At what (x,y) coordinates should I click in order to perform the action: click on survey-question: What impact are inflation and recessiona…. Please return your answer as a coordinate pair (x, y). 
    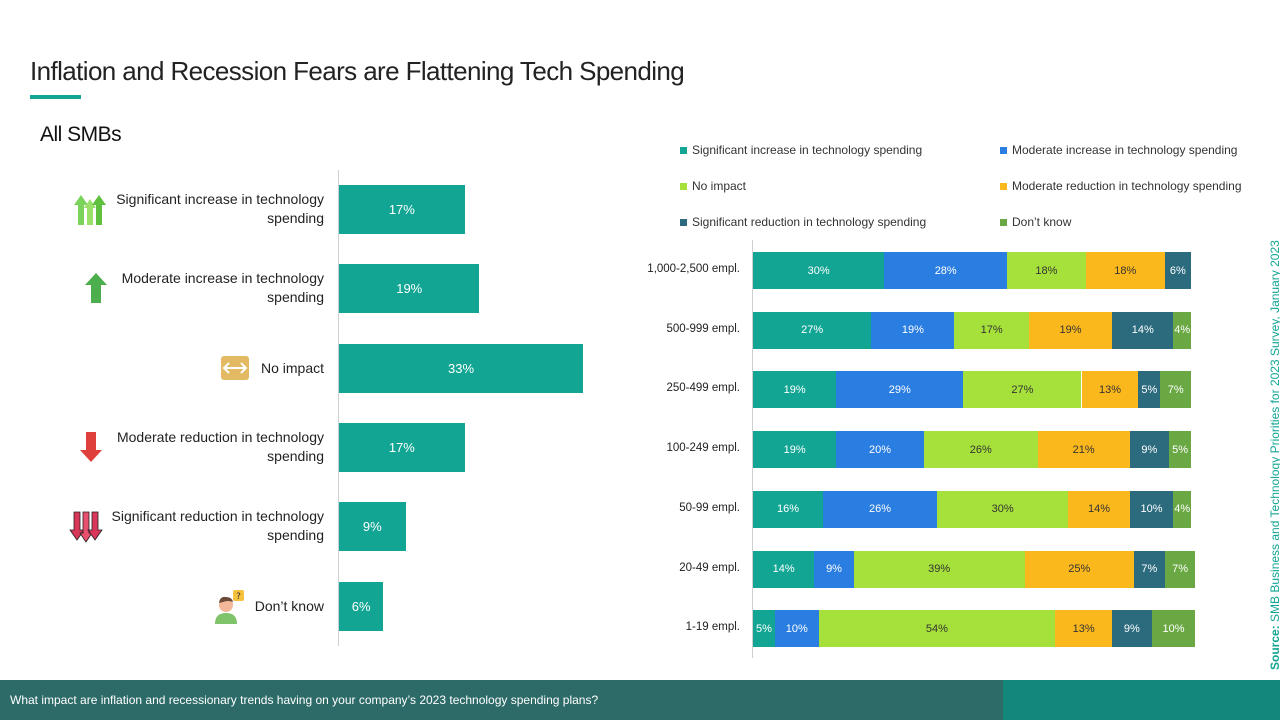
    Looking at the image, I should click on (501, 700).